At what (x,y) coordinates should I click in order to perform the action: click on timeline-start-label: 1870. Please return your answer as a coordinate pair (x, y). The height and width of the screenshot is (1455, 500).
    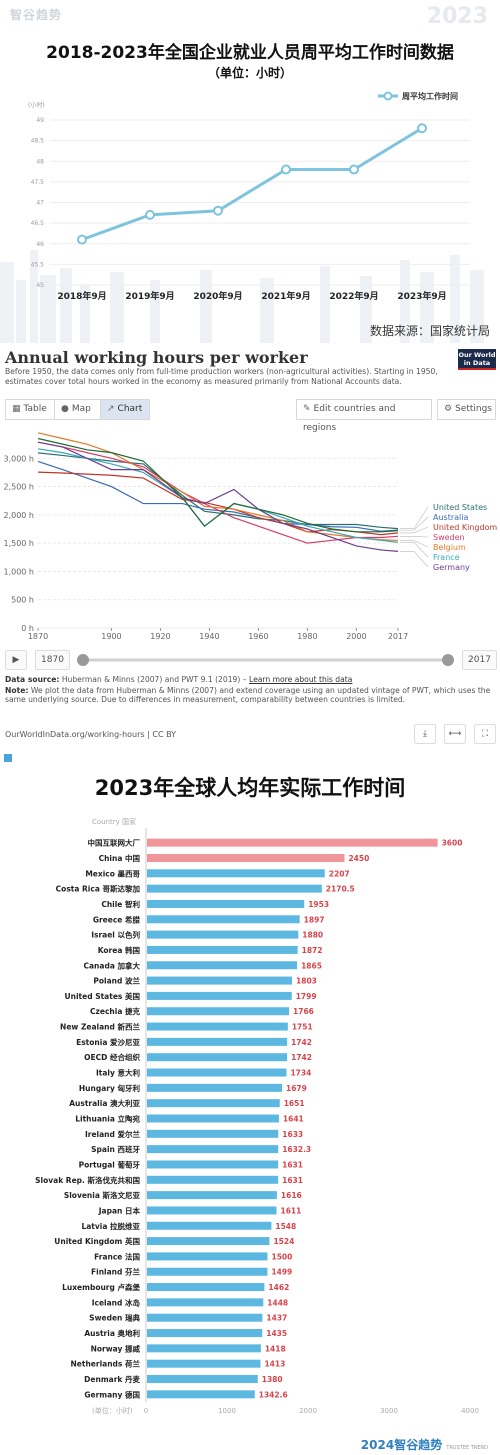
    Looking at the image, I should click on (52, 660).